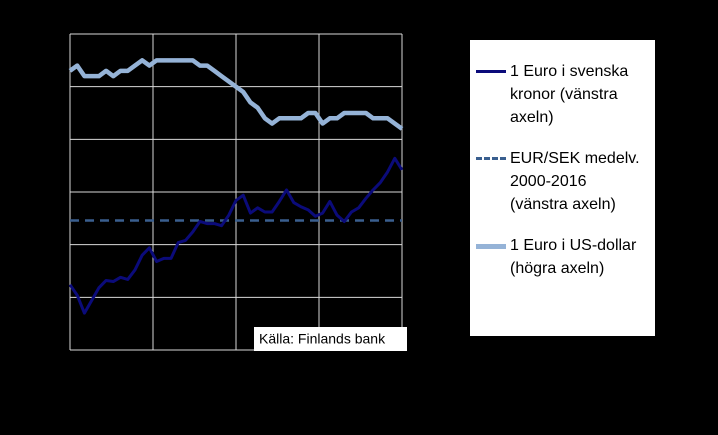 This screenshot has height=435, width=718. I want to click on annotation: Källa: Finlands bank, so click(322, 339).